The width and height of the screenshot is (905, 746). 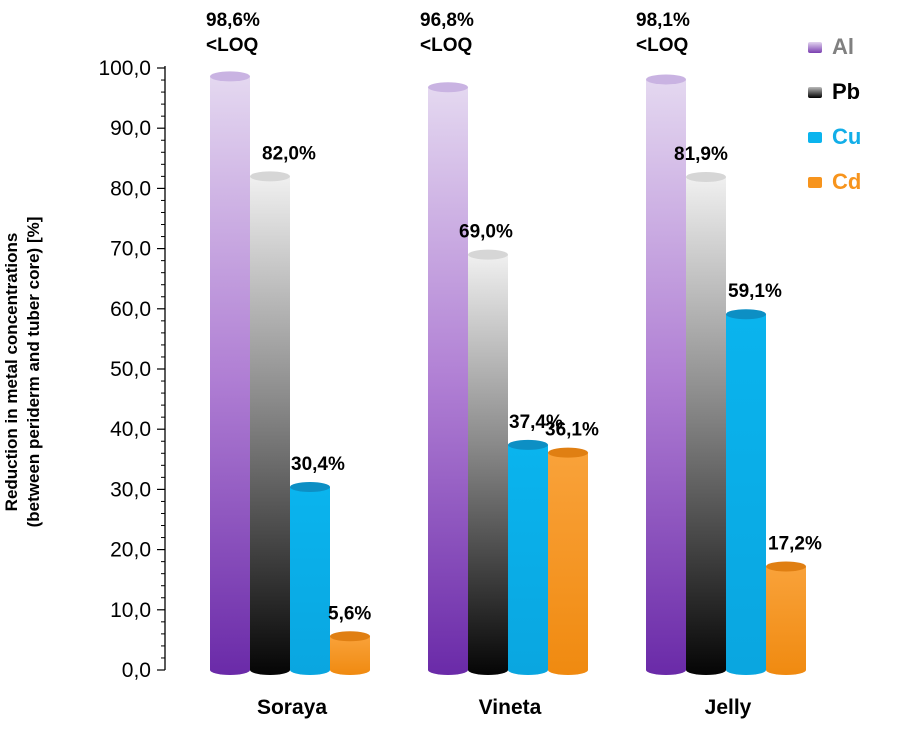 I want to click on data-label-cu-vineta: 37,4%, so click(x=536, y=422).